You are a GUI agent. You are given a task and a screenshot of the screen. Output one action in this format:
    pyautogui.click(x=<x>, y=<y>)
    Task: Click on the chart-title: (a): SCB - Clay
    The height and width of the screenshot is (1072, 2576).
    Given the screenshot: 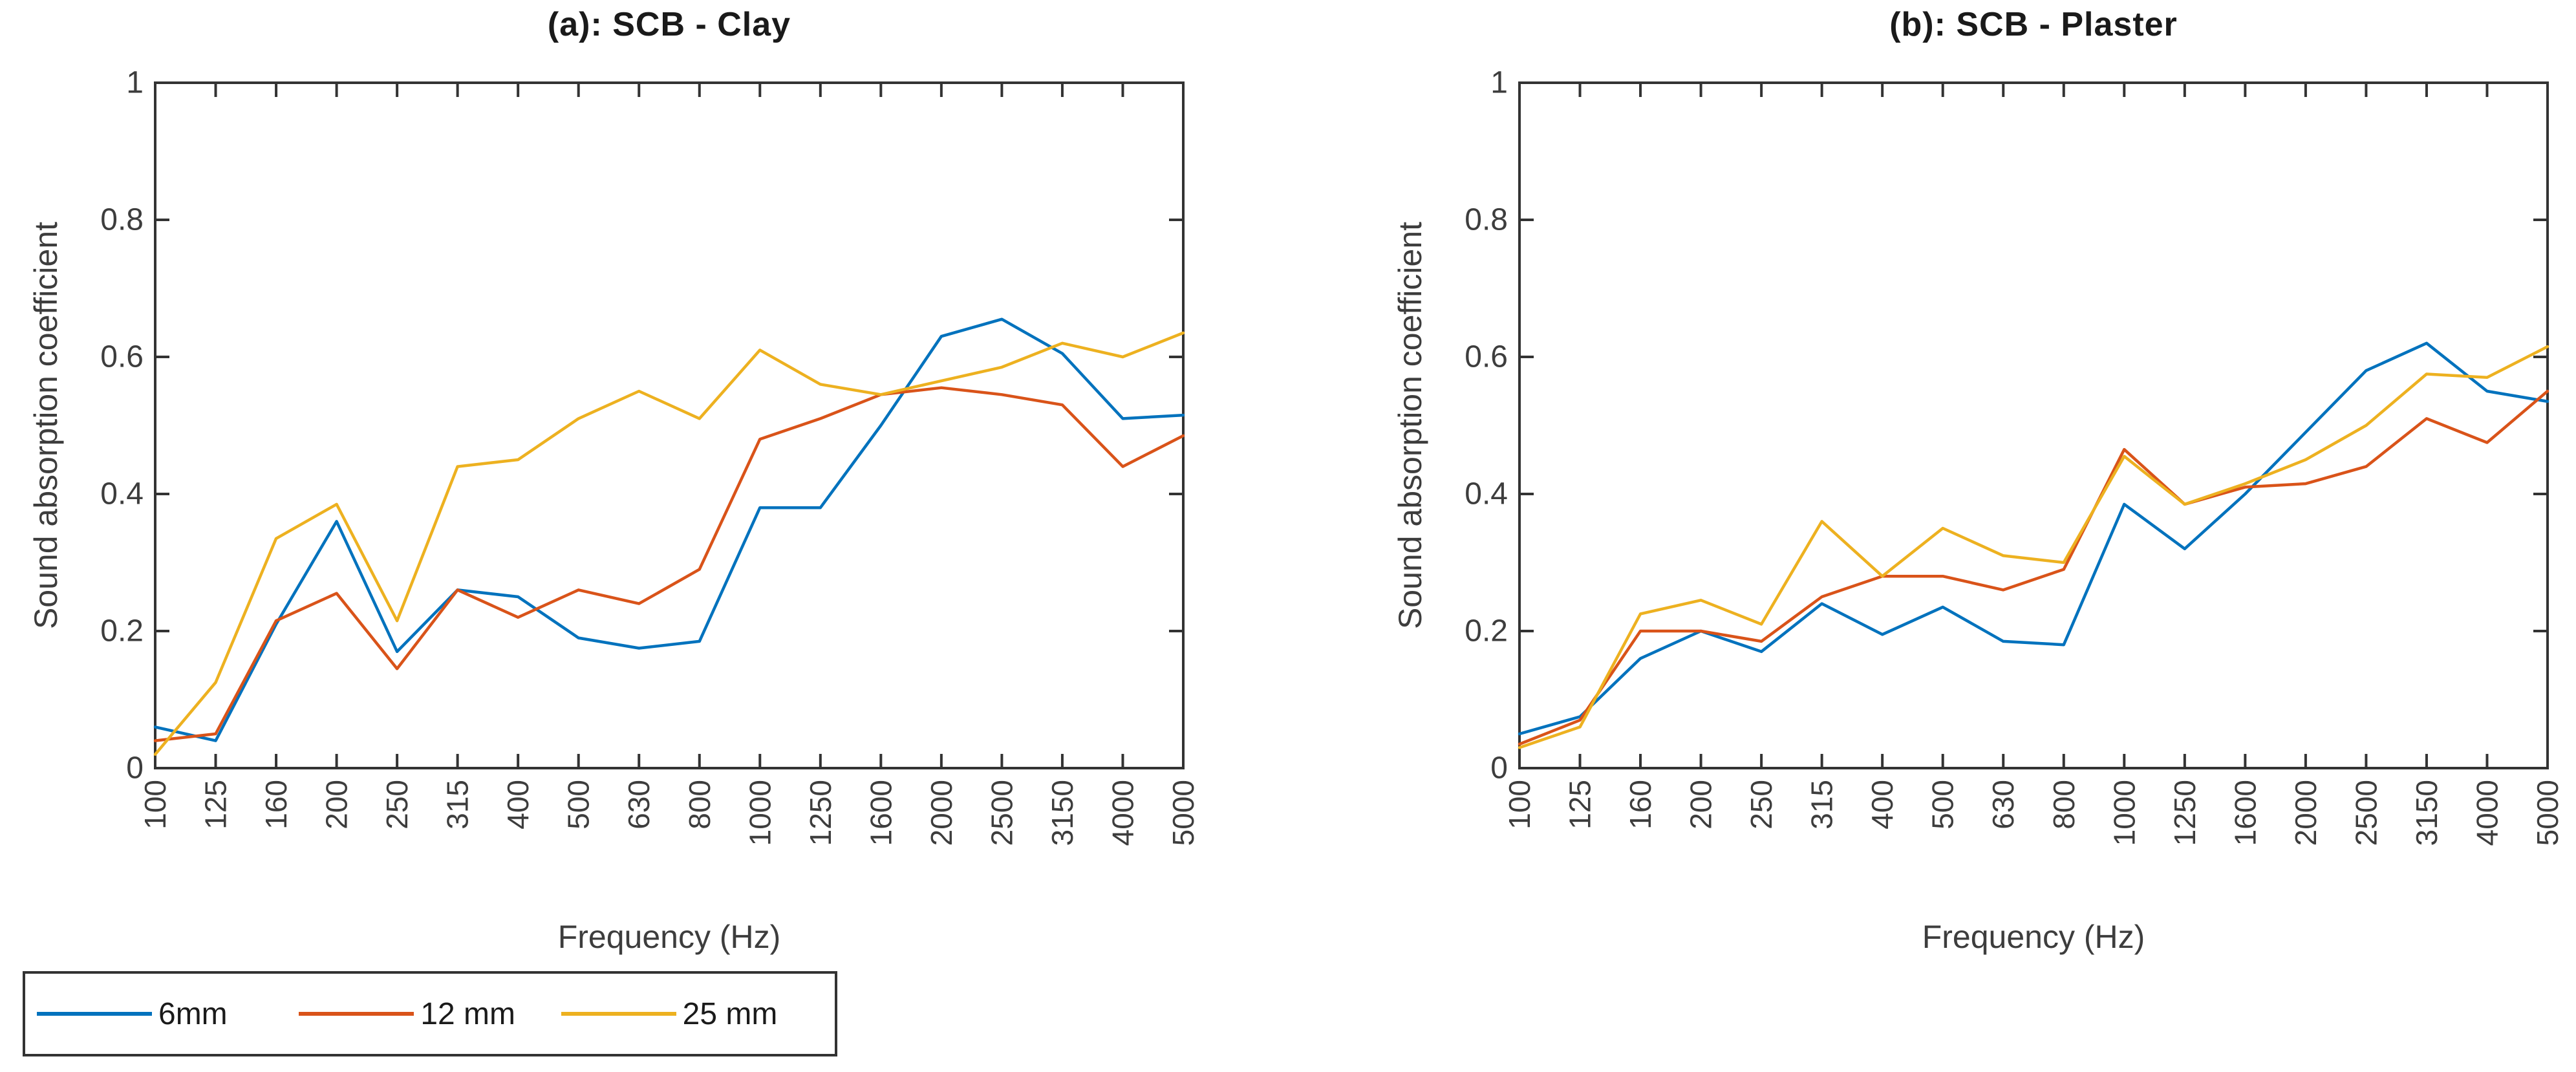 What is the action you would take?
    pyautogui.click(x=669, y=24)
    